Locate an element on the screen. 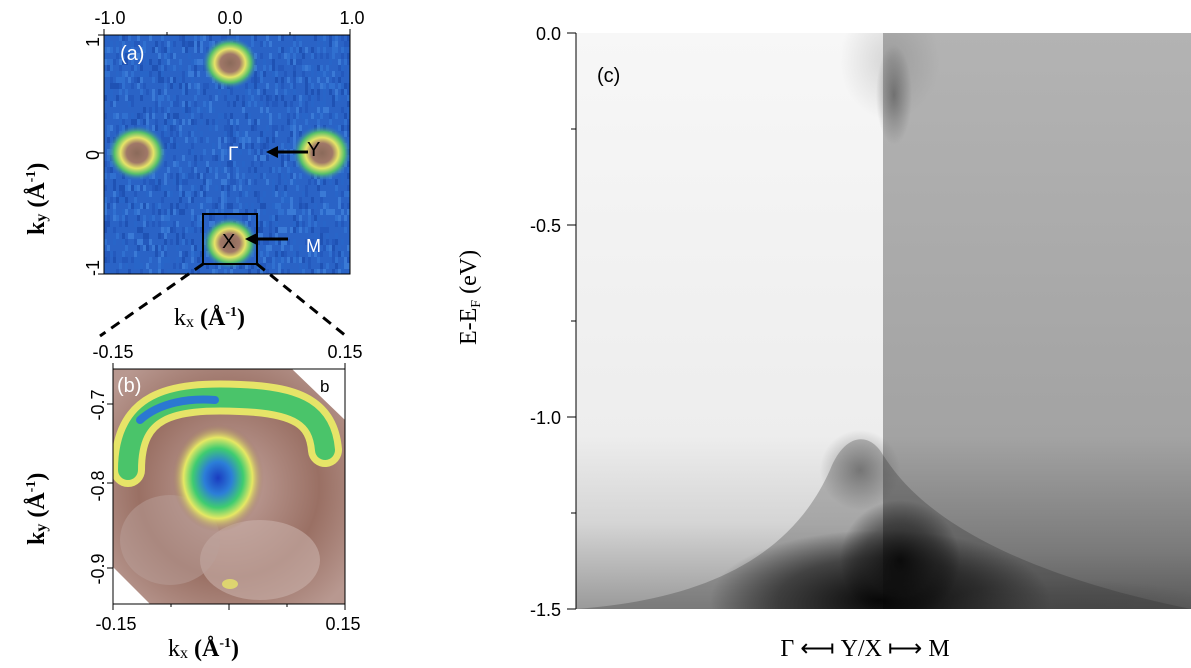  zoom-line-right is located at coordinates (301, 300).